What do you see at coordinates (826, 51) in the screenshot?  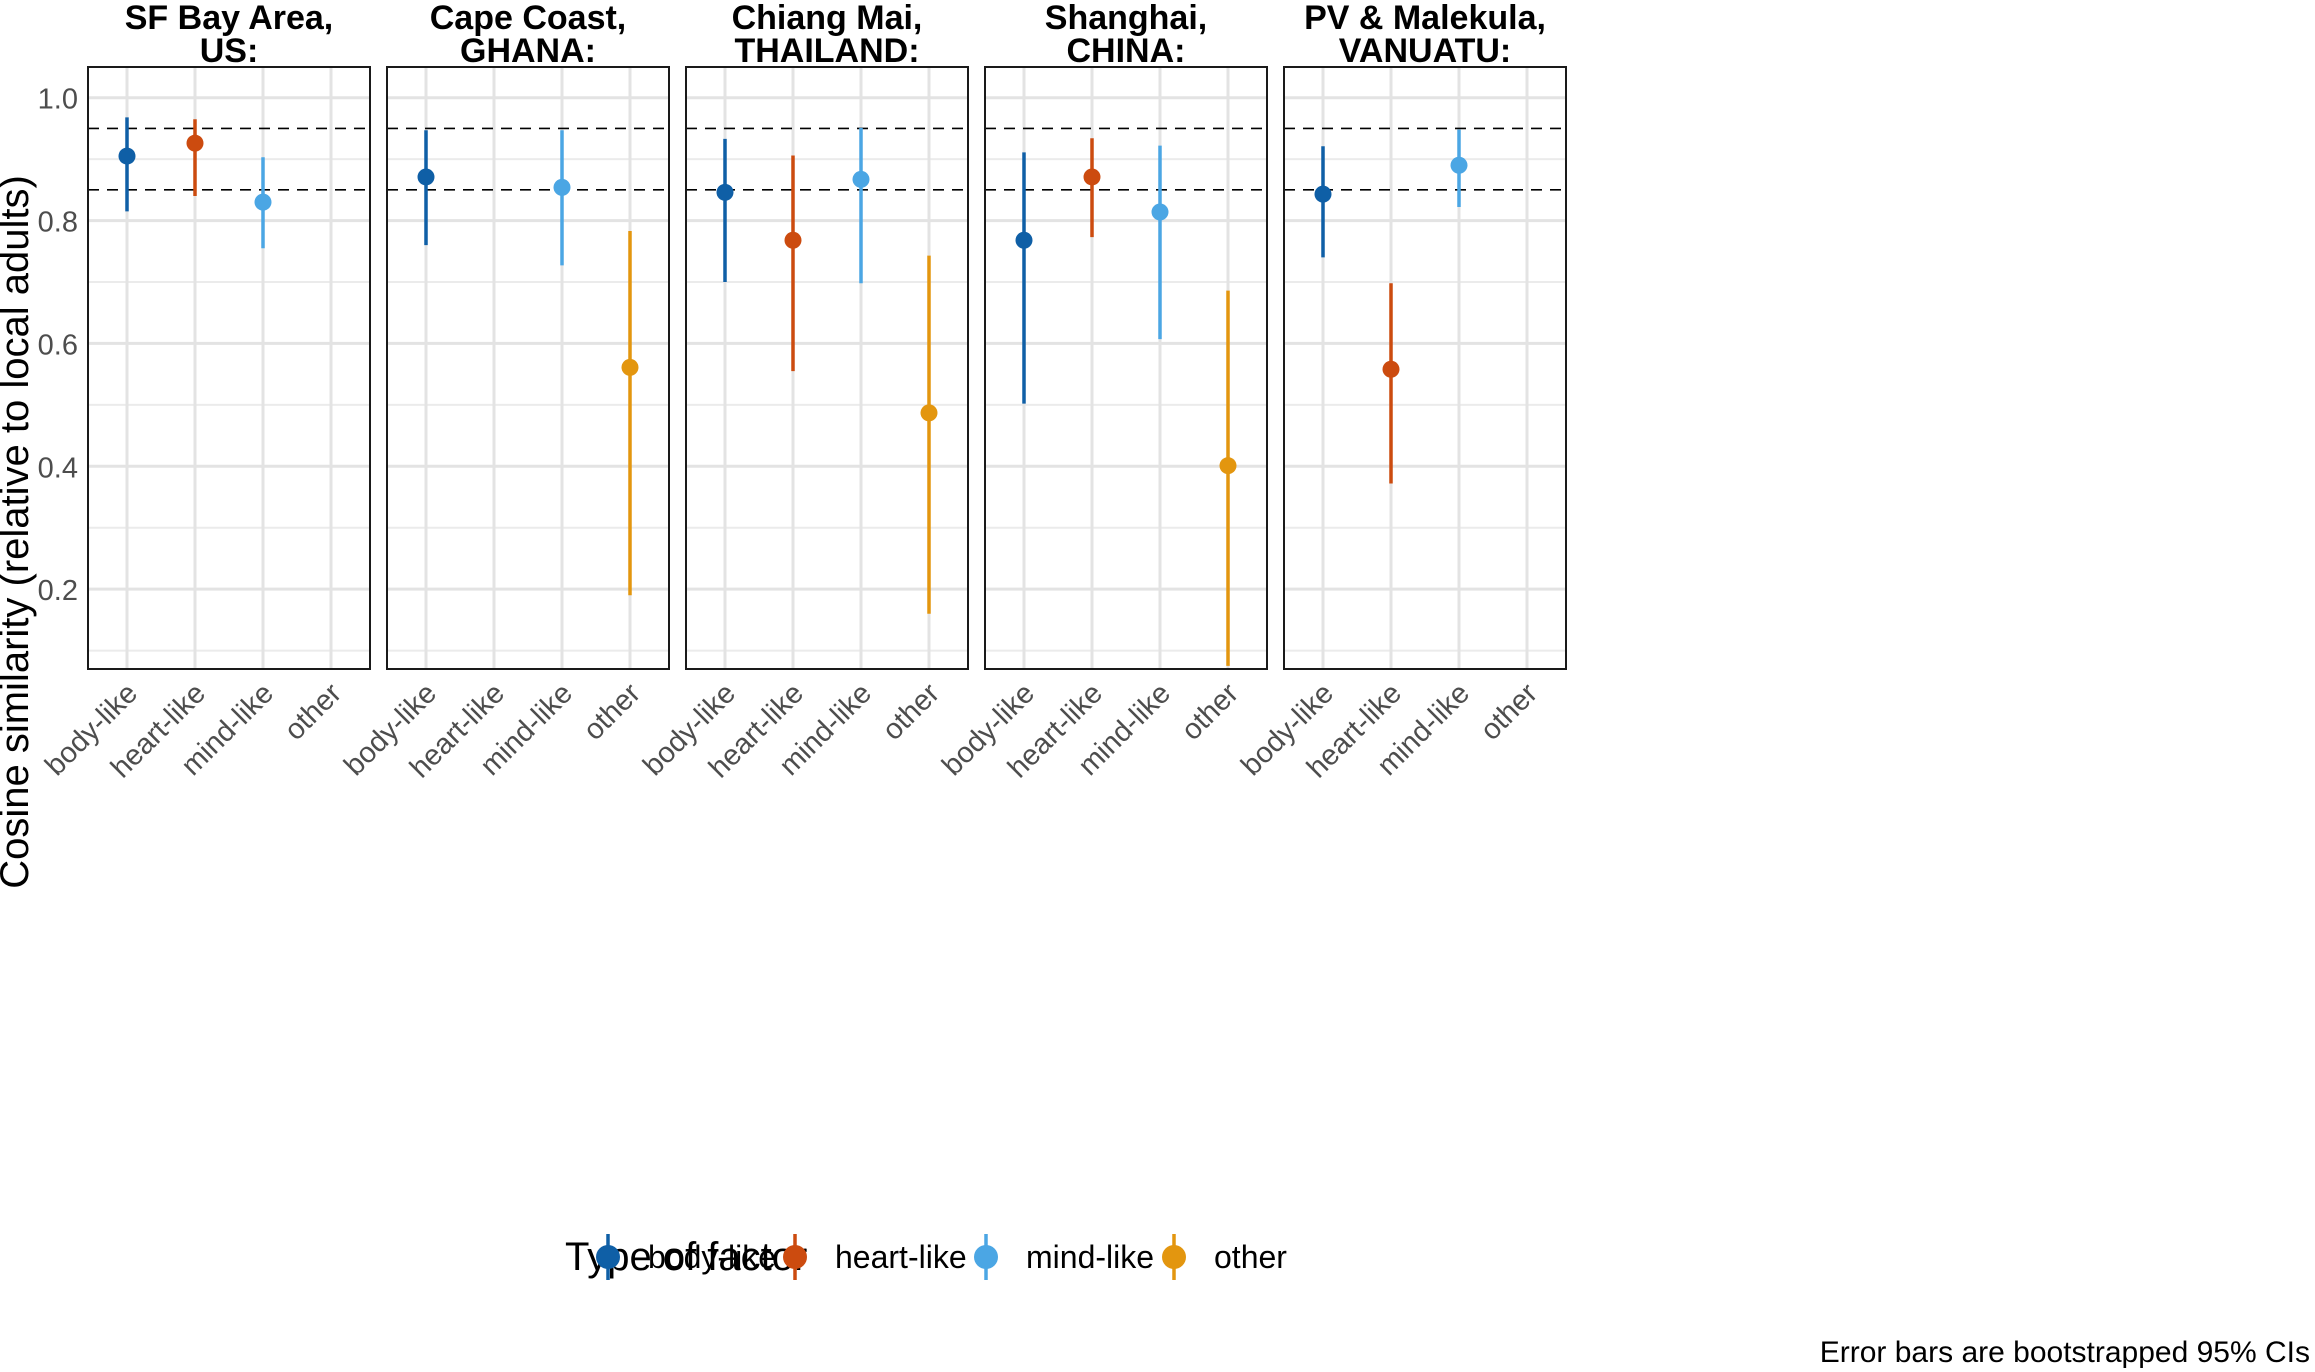 I see `facet-title-line2: THAILAND:` at bounding box center [826, 51].